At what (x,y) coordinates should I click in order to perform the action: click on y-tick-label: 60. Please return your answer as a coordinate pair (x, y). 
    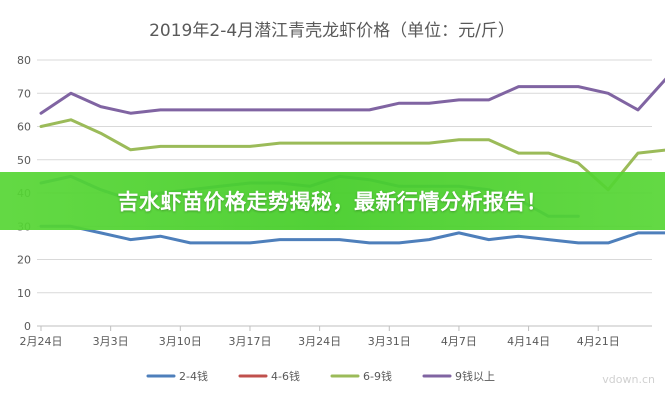
    Looking at the image, I should click on (24, 127).